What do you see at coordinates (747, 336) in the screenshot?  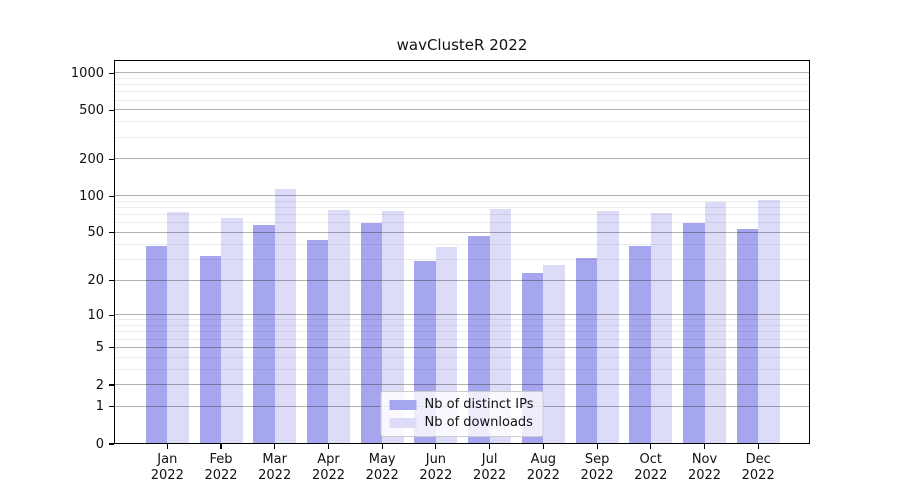 I see `bar-distinct-ips-dec` at bounding box center [747, 336].